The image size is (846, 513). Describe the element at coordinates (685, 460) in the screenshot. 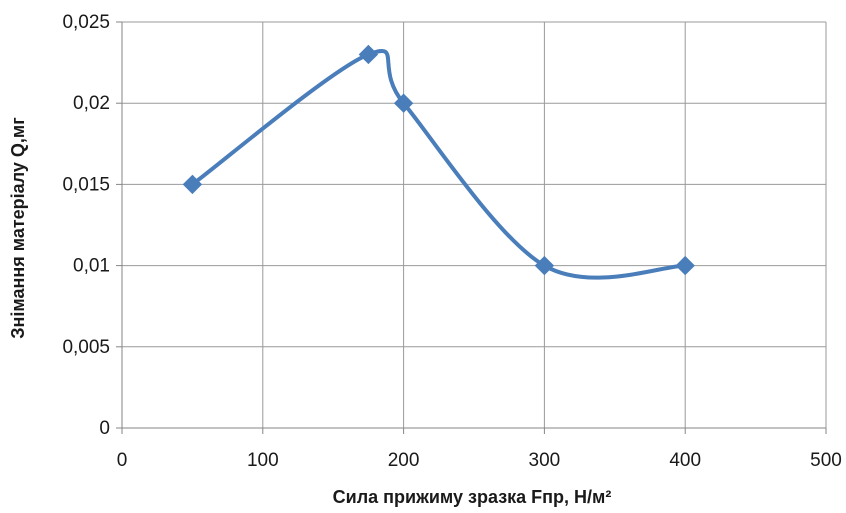

I see `x-tick-label: 400` at that location.